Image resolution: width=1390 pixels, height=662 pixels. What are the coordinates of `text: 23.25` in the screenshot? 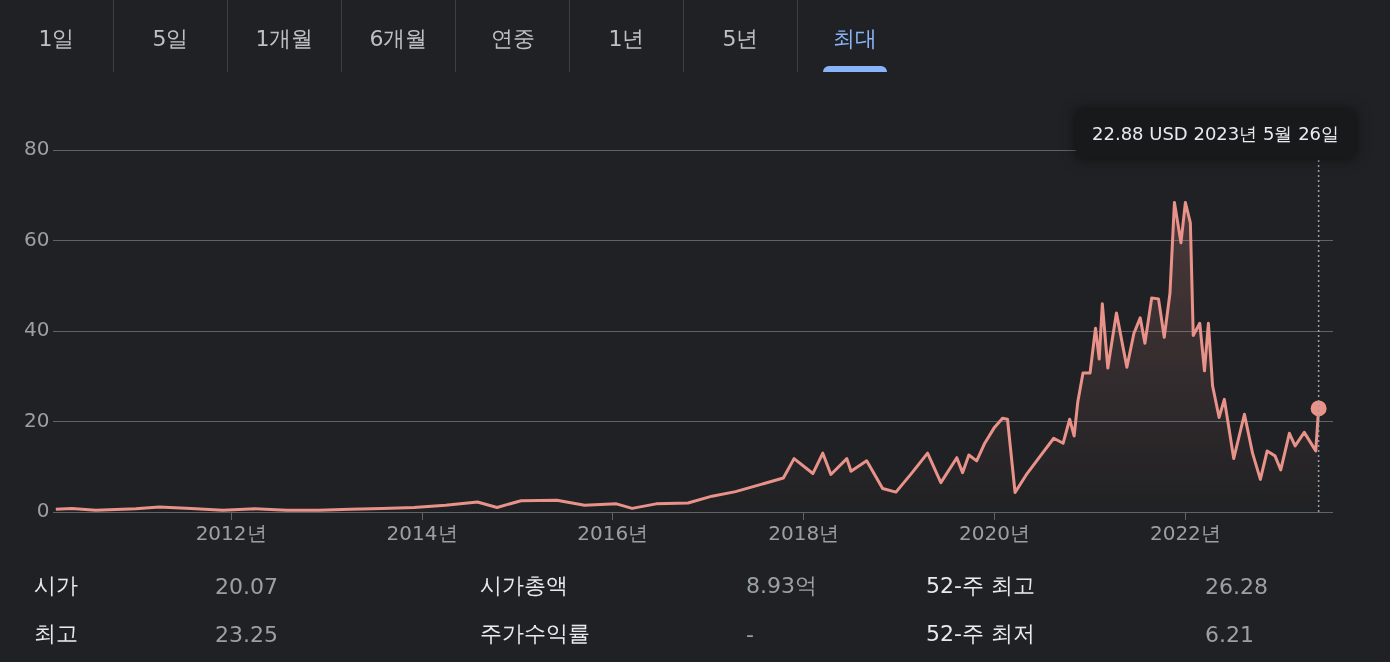 It's located at (246, 634).